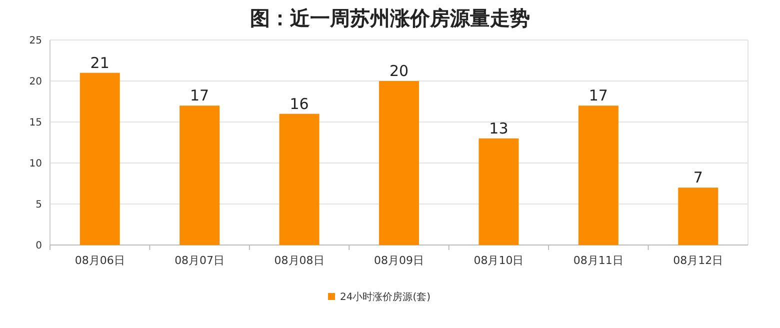  What do you see at coordinates (698, 260) in the screenshot?
I see `x-tick-label: 08月12日` at bounding box center [698, 260].